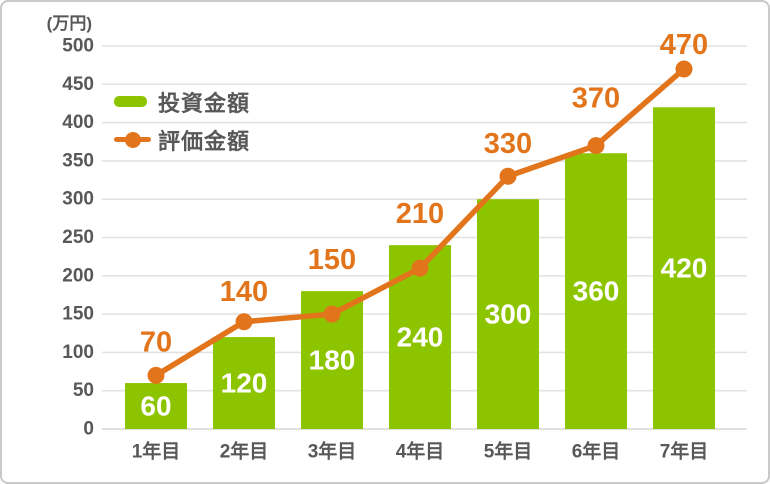 Image resolution: width=770 pixels, height=484 pixels. I want to click on line-value-label: 70, so click(156, 342).